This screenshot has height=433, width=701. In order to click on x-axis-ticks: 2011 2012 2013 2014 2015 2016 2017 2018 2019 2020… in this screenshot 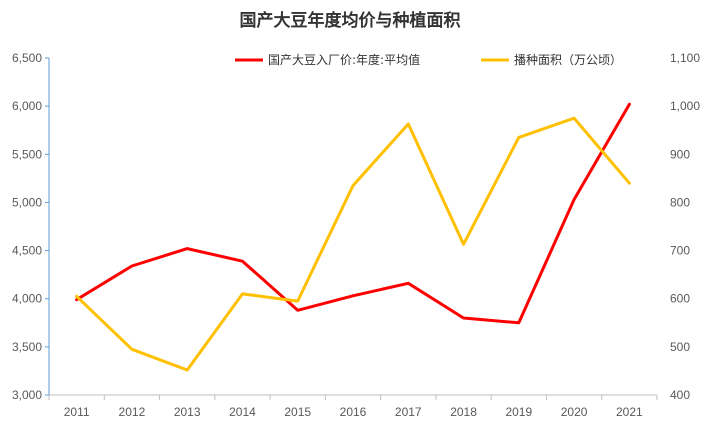, I will do `click(353, 407)`.